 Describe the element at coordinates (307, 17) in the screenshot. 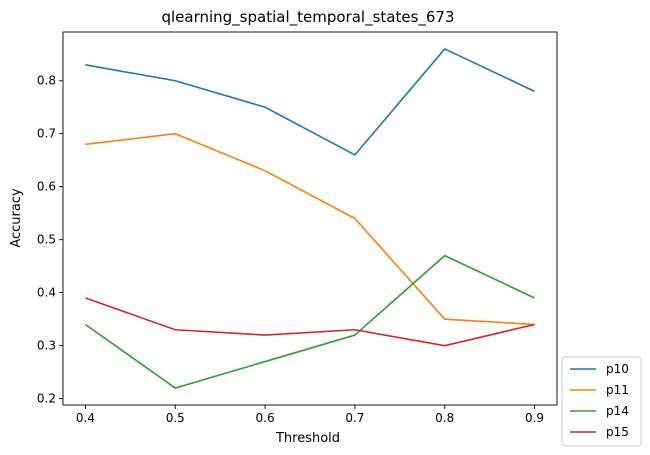

I see `chart-title: qlearning_spatial_temporal_states_673` at that location.